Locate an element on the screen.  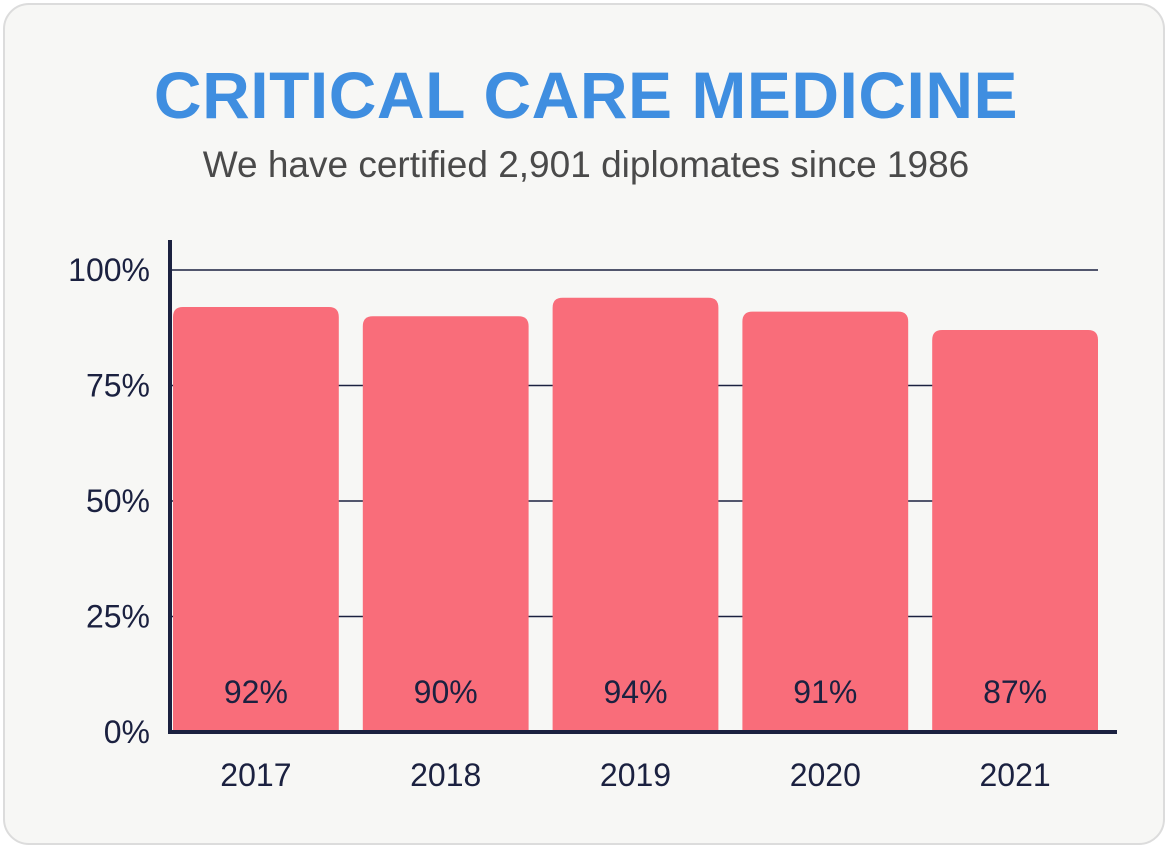
data-label: 87% is located at coordinates (1015, 692).